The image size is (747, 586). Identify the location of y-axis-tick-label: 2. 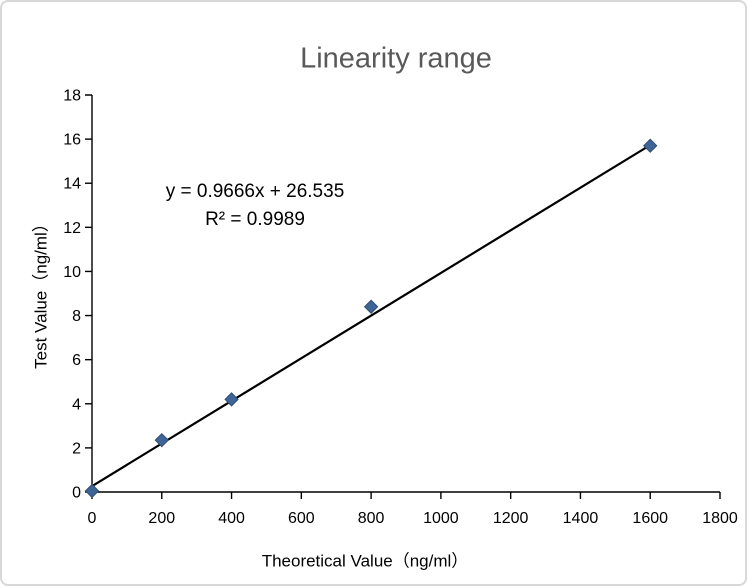
(76, 448).